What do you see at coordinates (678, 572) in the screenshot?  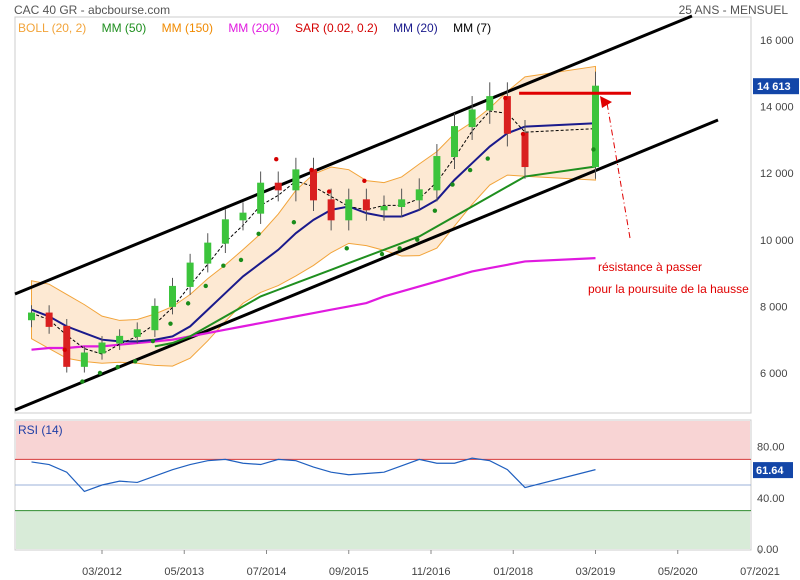 I see `x-tick-label: 05/2020` at bounding box center [678, 572].